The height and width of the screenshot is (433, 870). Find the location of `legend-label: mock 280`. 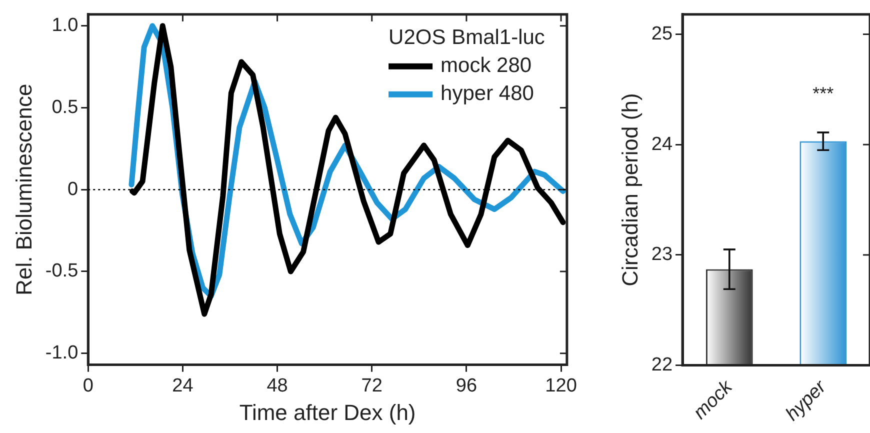

legend-label: mock 280 is located at coordinates (486, 66).